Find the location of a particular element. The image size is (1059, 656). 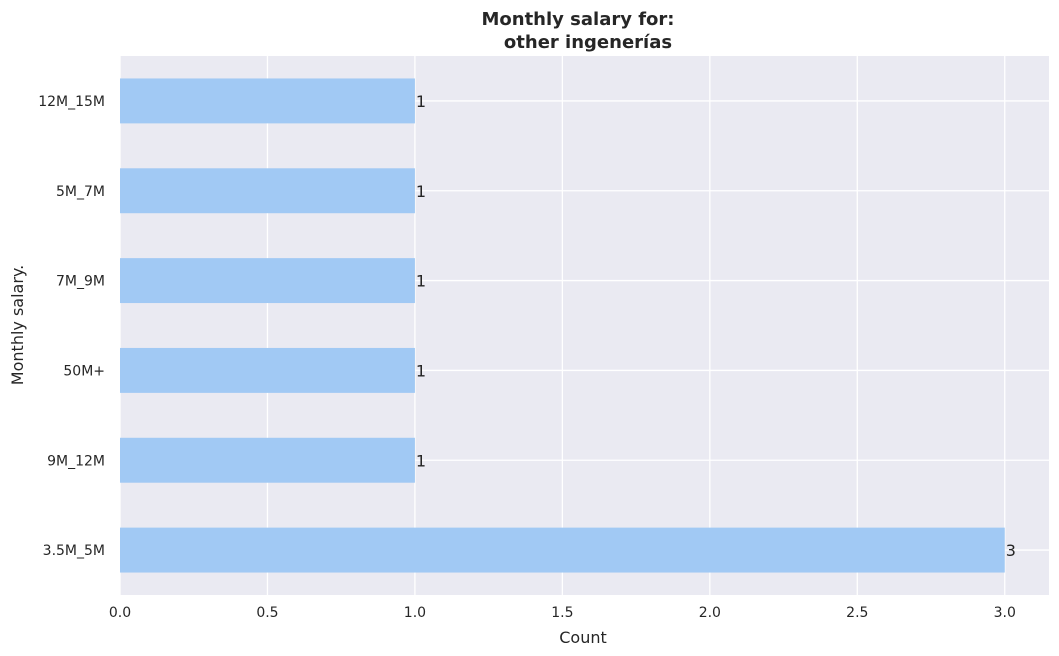

chart-title-line-1: Monthly salary for: is located at coordinates (577, 19).